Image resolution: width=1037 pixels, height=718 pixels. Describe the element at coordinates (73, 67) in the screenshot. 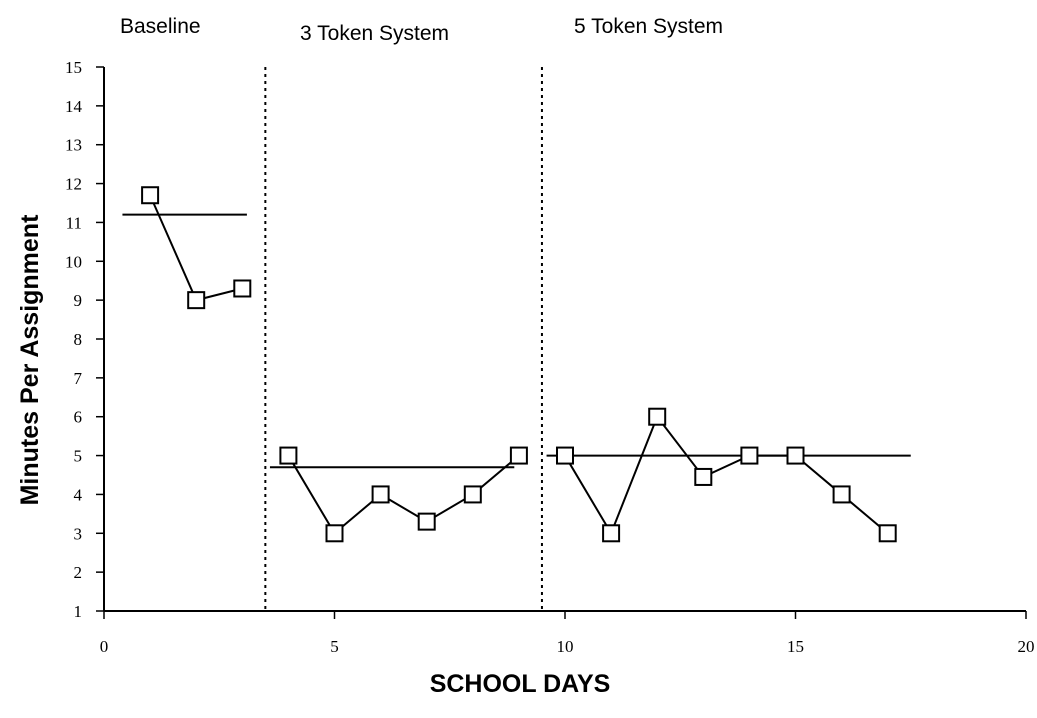

I see `y-tick-label: 15` at that location.